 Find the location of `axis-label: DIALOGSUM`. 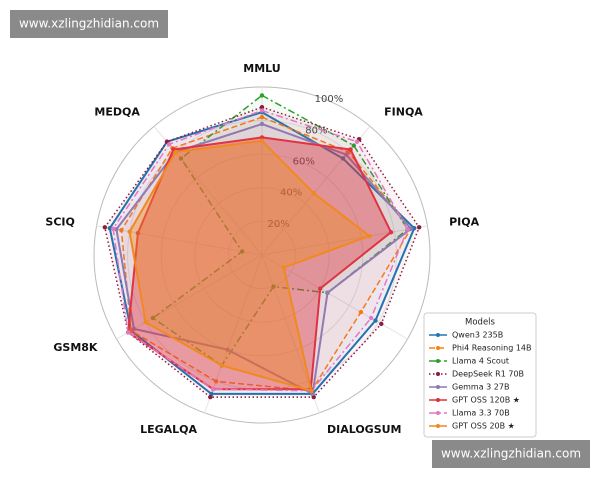

axis-label: DIALOGSUM is located at coordinates (364, 429).